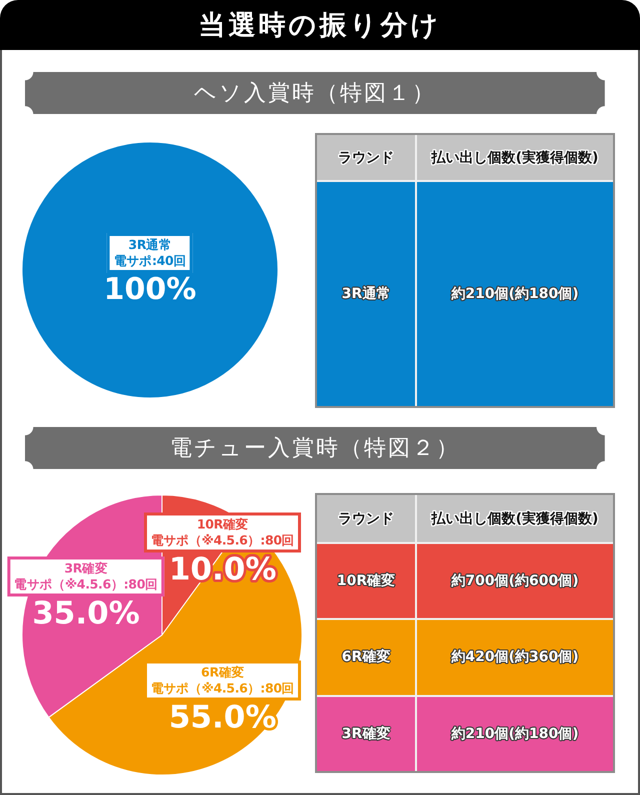 The image size is (640, 795). What do you see at coordinates (86, 614) in the screenshot?
I see `data-label: 35.0%` at bounding box center [86, 614].